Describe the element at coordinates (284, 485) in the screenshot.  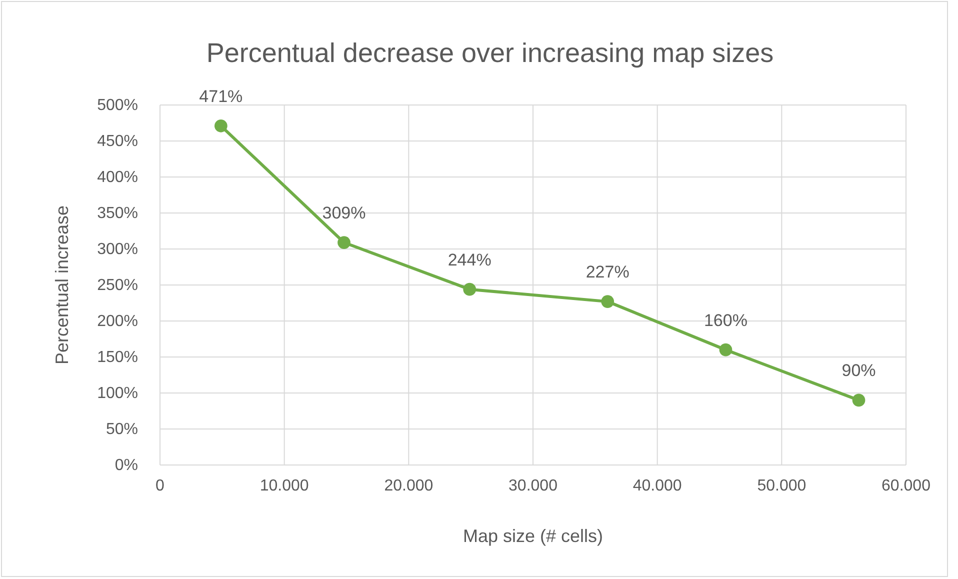
I see `x-tick-label: 10.000` at that location.